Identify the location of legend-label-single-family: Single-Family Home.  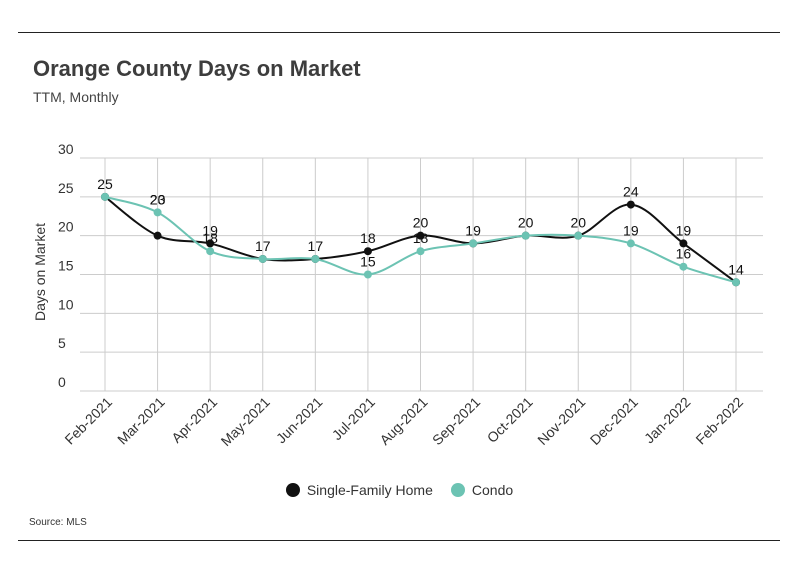
(369, 490).